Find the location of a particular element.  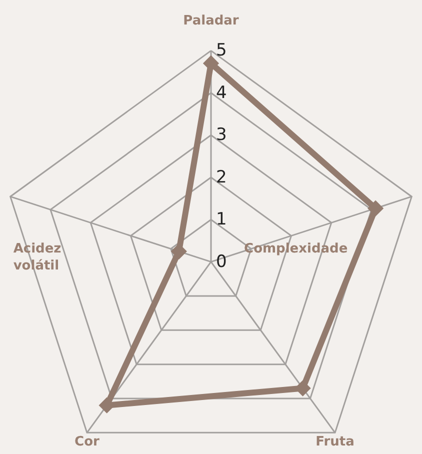

y-tick-label: 3 is located at coordinates (221, 135).